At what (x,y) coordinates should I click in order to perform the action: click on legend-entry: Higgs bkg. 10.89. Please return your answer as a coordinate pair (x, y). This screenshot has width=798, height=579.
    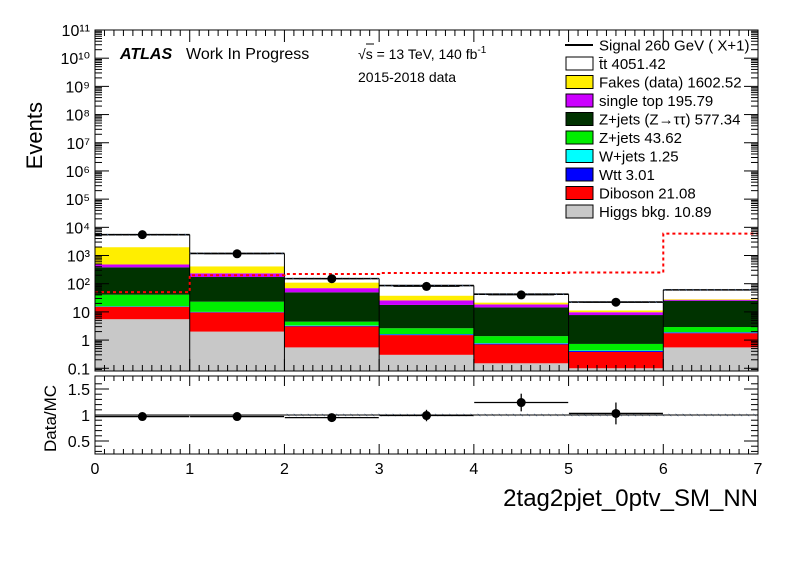
    Looking at the image, I should click on (655, 212).